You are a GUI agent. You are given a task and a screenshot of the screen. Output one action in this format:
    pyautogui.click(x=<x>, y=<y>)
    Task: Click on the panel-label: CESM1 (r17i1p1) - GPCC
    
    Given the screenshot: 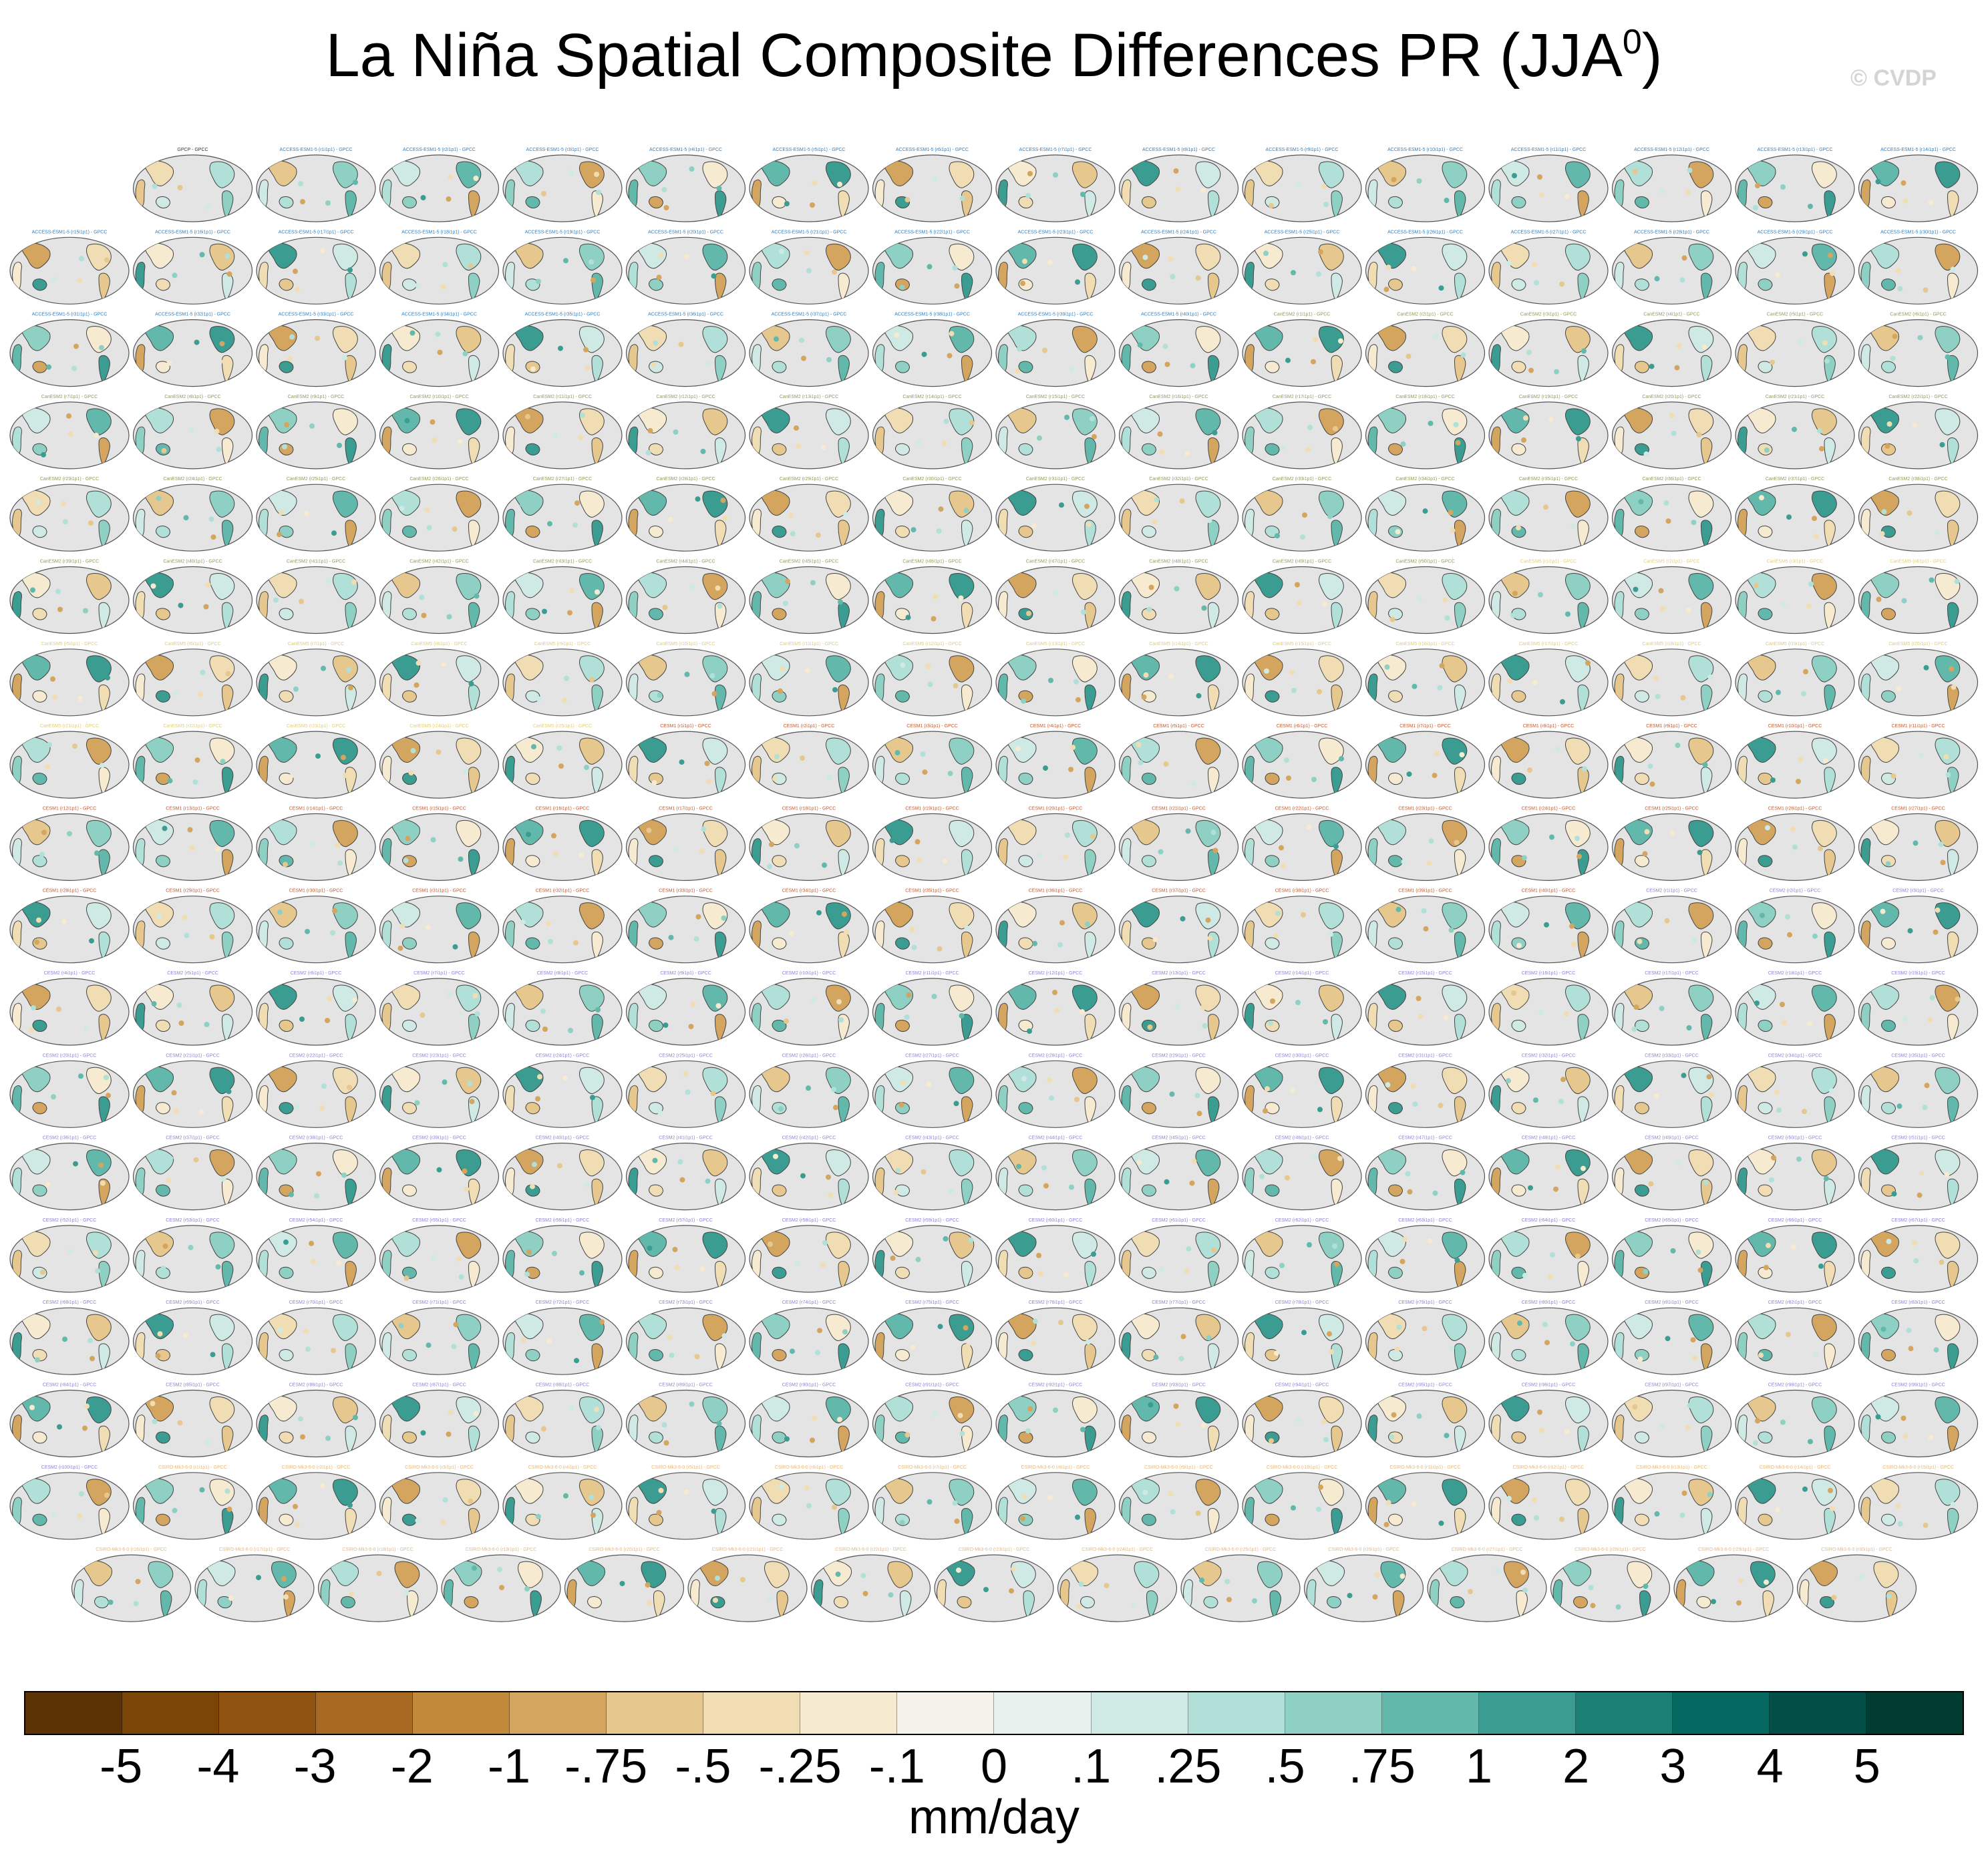 What is the action you would take?
    pyautogui.click(x=686, y=808)
    